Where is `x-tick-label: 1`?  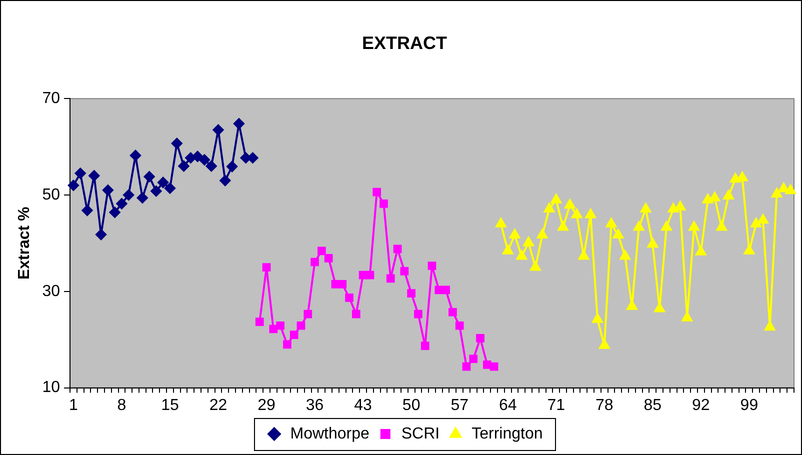 x-tick-label: 1 is located at coordinates (73, 405).